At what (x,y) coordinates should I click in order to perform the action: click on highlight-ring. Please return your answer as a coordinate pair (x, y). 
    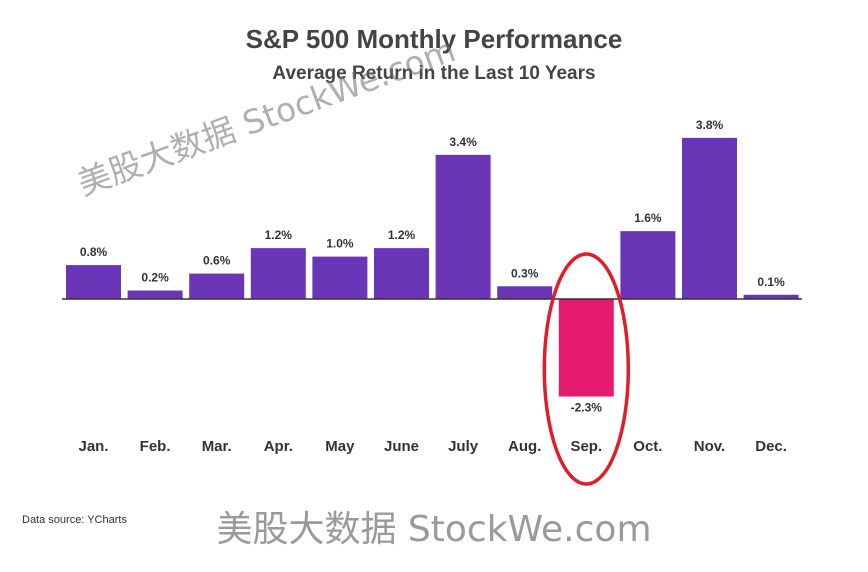
    Looking at the image, I should click on (586, 369).